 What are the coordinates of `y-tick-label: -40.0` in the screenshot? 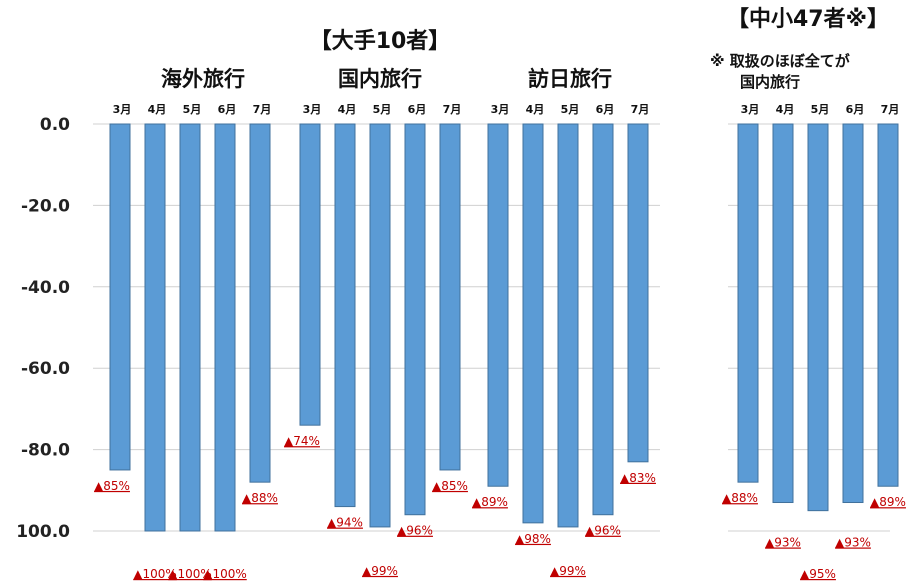 It's located at (45, 288).